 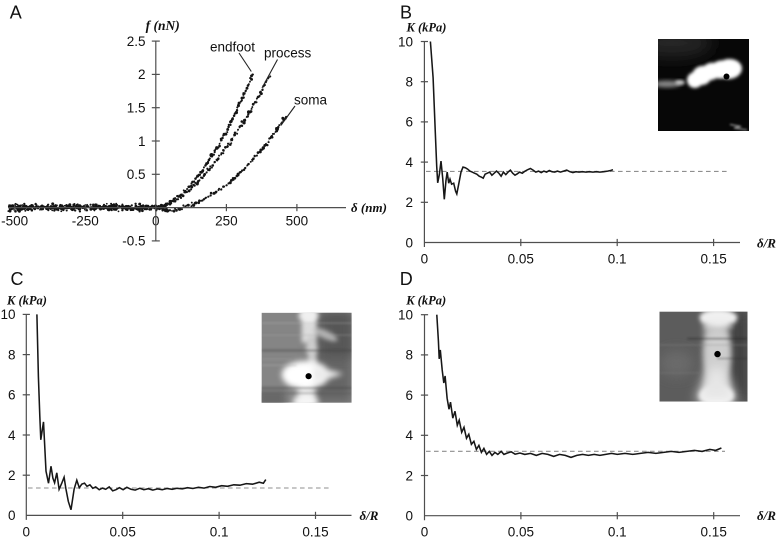 What do you see at coordinates (136, 41) in the screenshot?
I see `svg-text: 2.5` at bounding box center [136, 41].